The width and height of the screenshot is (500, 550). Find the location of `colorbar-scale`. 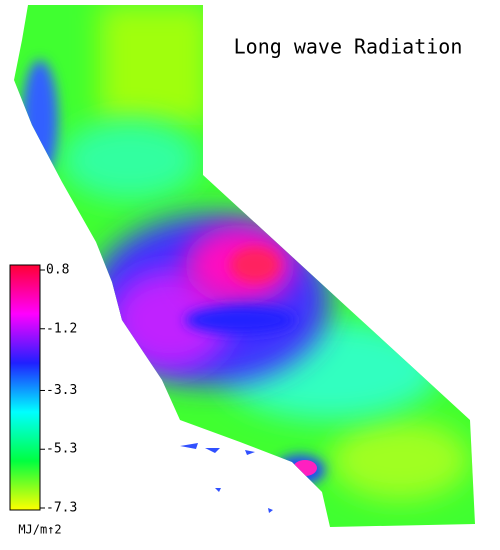

colorbar-scale is located at coordinates (25, 387).